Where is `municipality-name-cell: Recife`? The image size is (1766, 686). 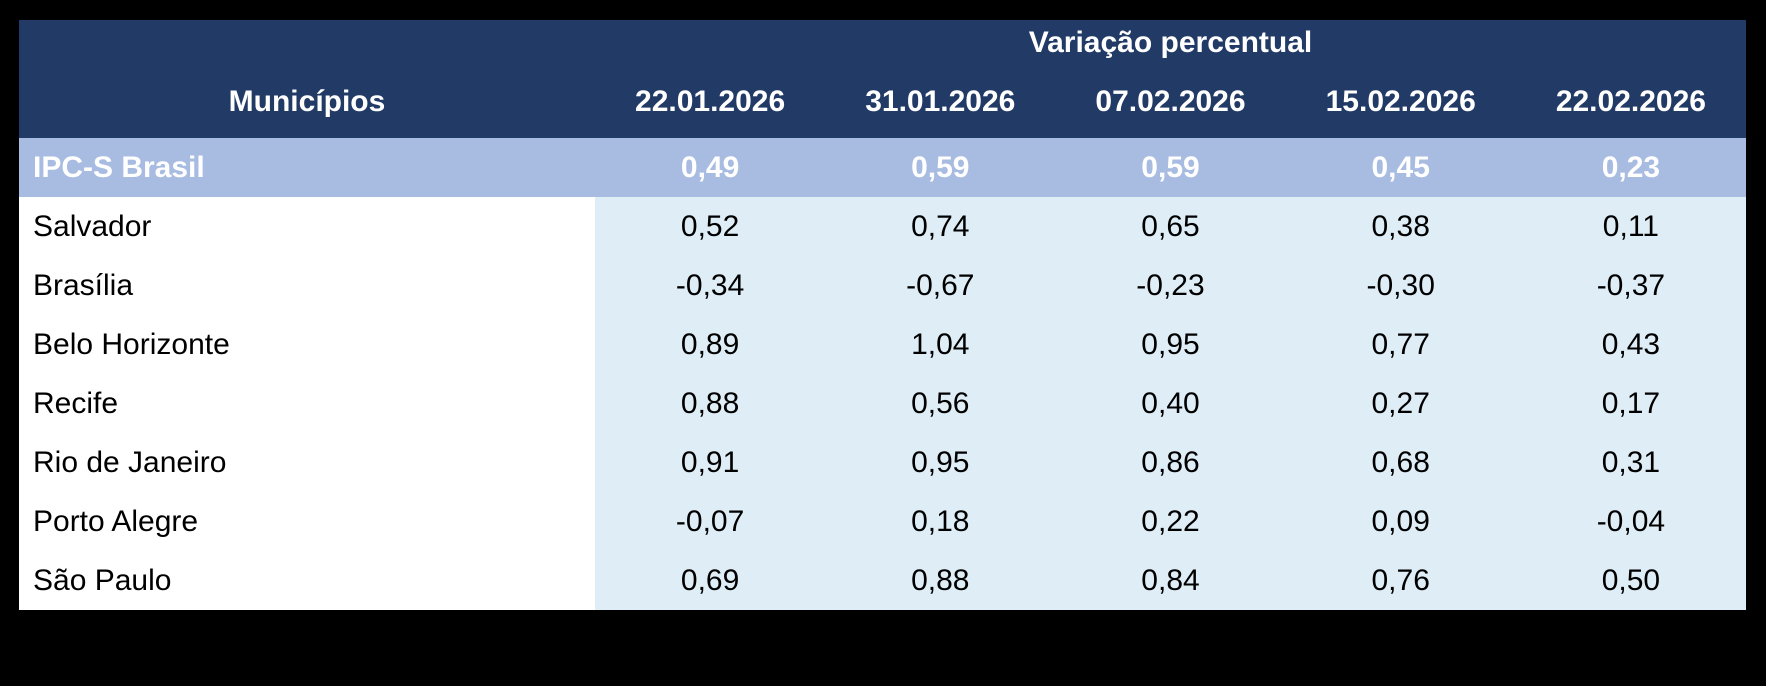 municipality-name-cell: Recife is located at coordinates (307, 403).